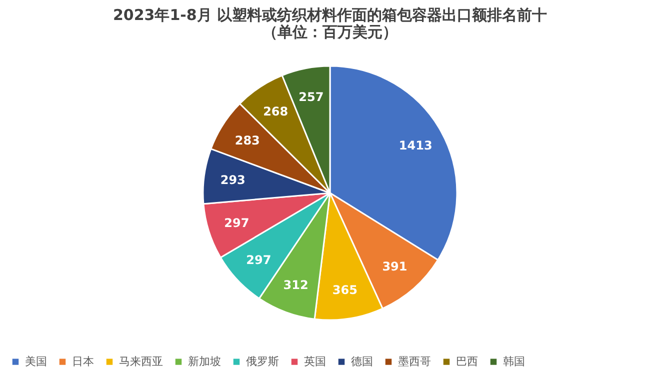 This screenshot has height=390, width=660. I want to click on legend-label: 巴西, so click(467, 361).